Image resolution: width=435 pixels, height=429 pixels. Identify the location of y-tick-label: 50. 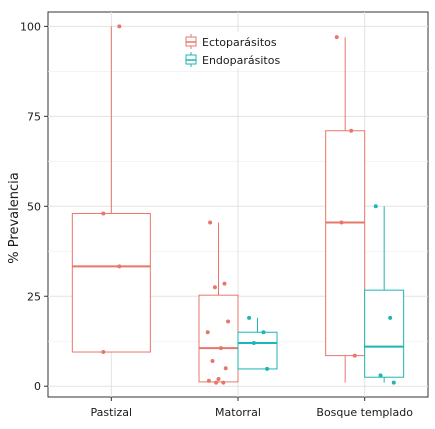
(34, 206).